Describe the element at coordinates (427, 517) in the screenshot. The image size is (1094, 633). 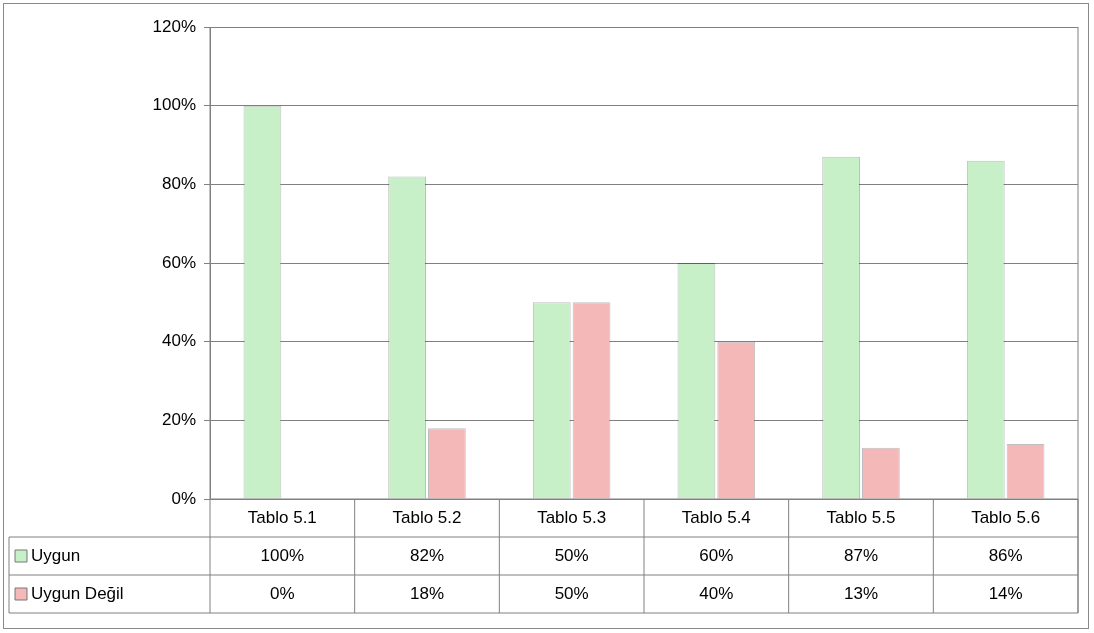
I see `x-tick-label: Tablo 5.2` at that location.